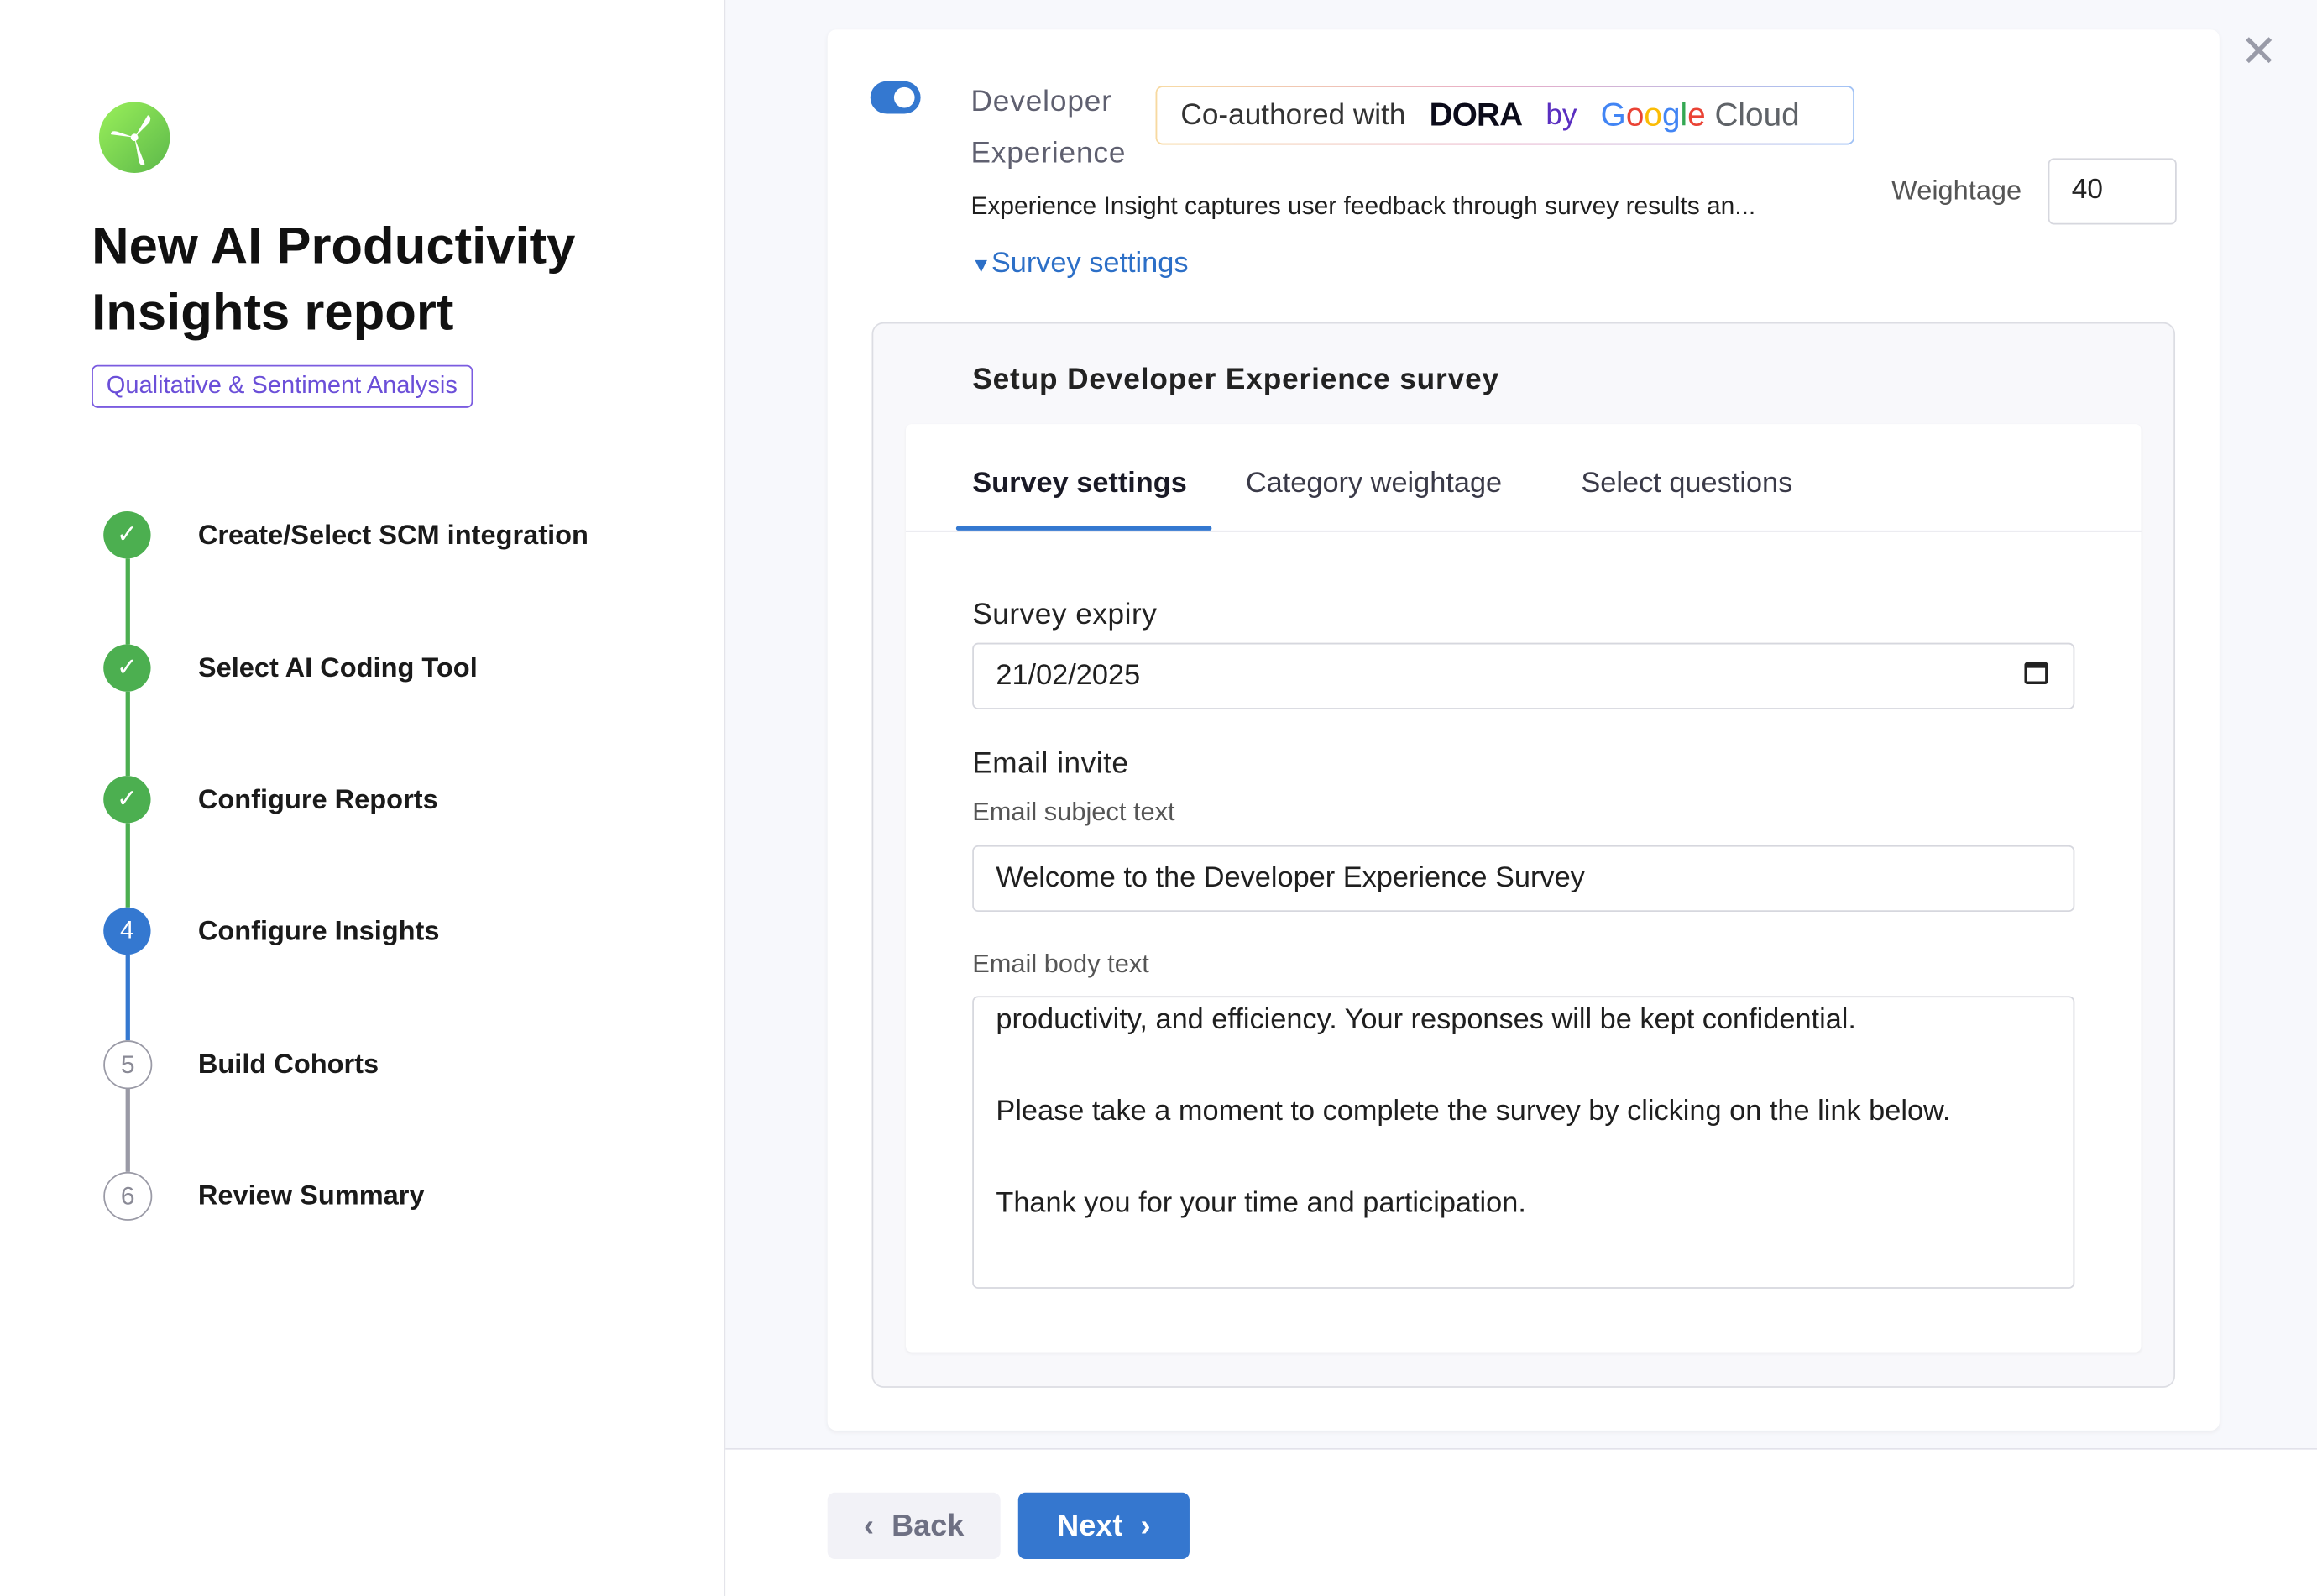 Image resolution: width=2317 pixels, height=1596 pixels. Describe the element at coordinates (1090, 1525) in the screenshot. I see `next-label: Next` at that location.